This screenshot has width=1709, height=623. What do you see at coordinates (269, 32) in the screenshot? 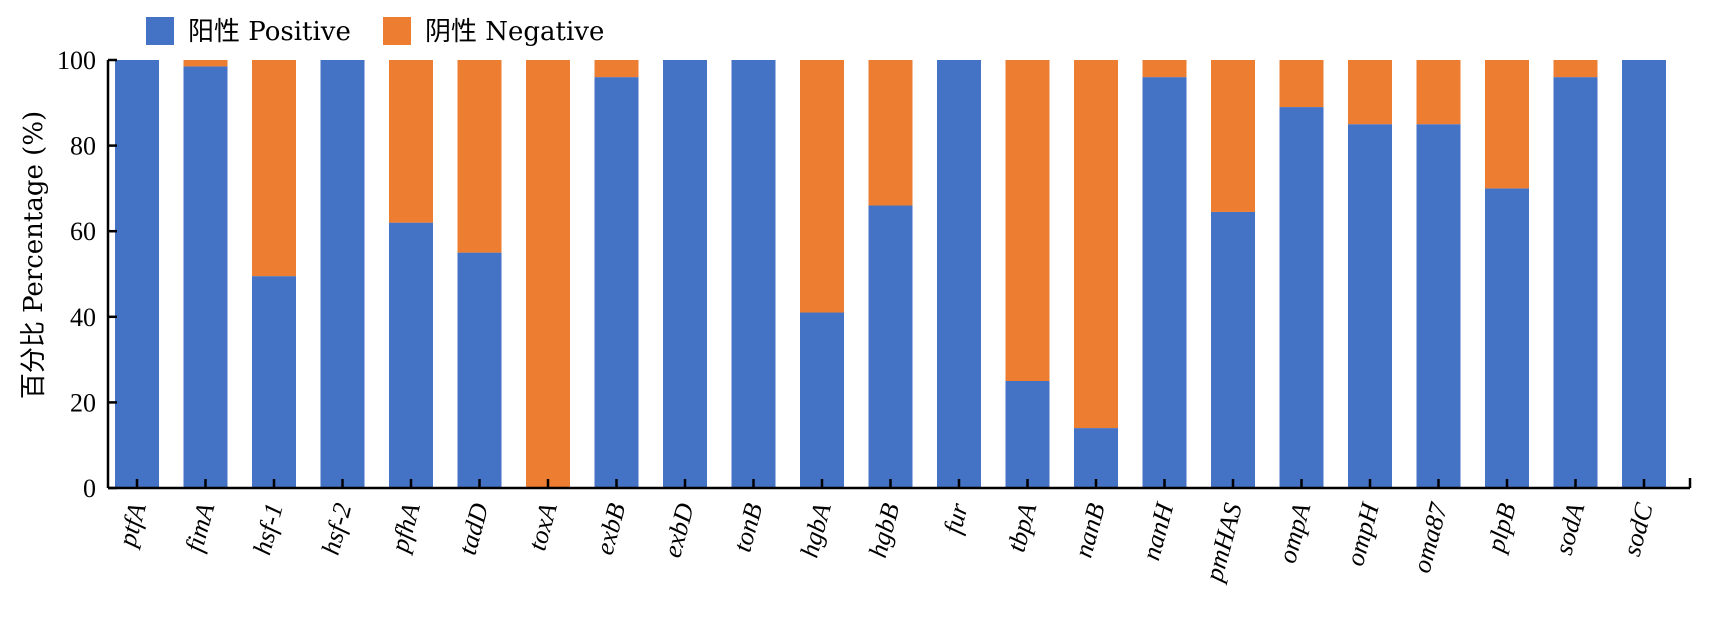
I see `legend-label-positive: 阳性 Positive` at bounding box center [269, 32].